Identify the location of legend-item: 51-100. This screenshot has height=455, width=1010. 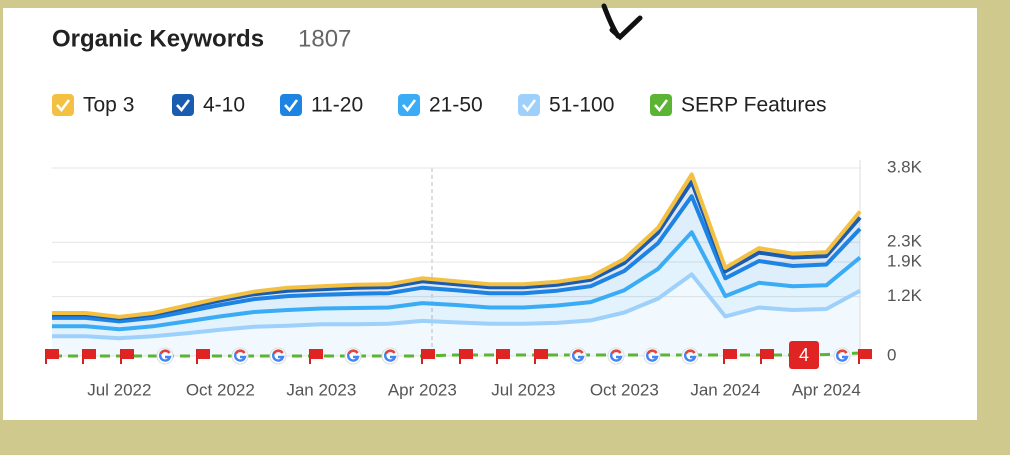
(566, 105).